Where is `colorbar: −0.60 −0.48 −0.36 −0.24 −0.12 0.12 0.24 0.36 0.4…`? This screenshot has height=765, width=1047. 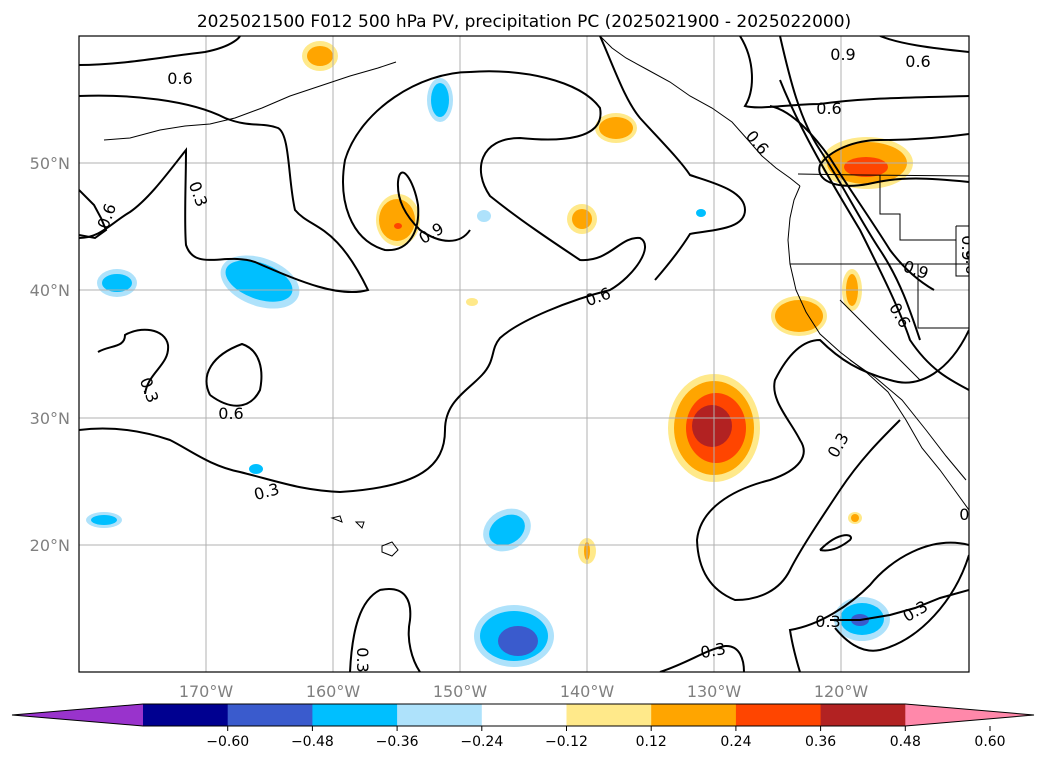
colorbar: −0.60 −0.48 −0.36 −0.24 −0.12 0.12 0.24 0.36 0.4… is located at coordinates (523, 726).